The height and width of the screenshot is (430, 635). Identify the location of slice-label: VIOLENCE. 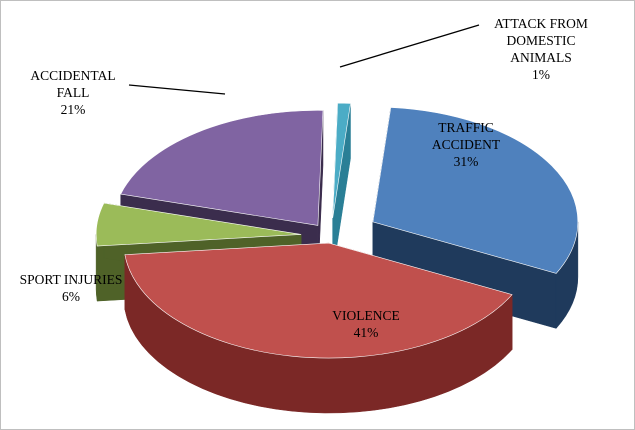
(366, 315).